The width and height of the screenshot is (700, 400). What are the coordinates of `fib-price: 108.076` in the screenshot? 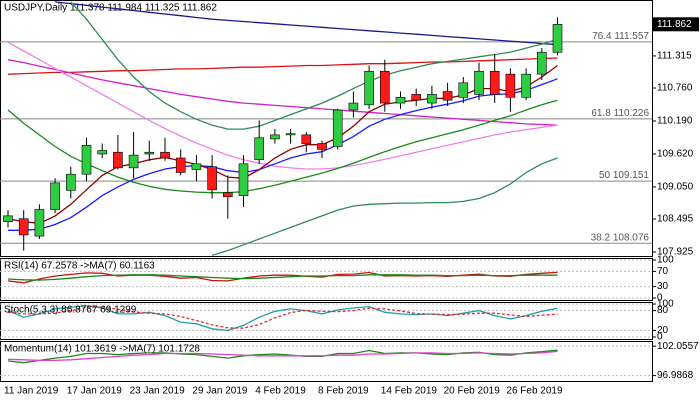 It's located at (631, 237).